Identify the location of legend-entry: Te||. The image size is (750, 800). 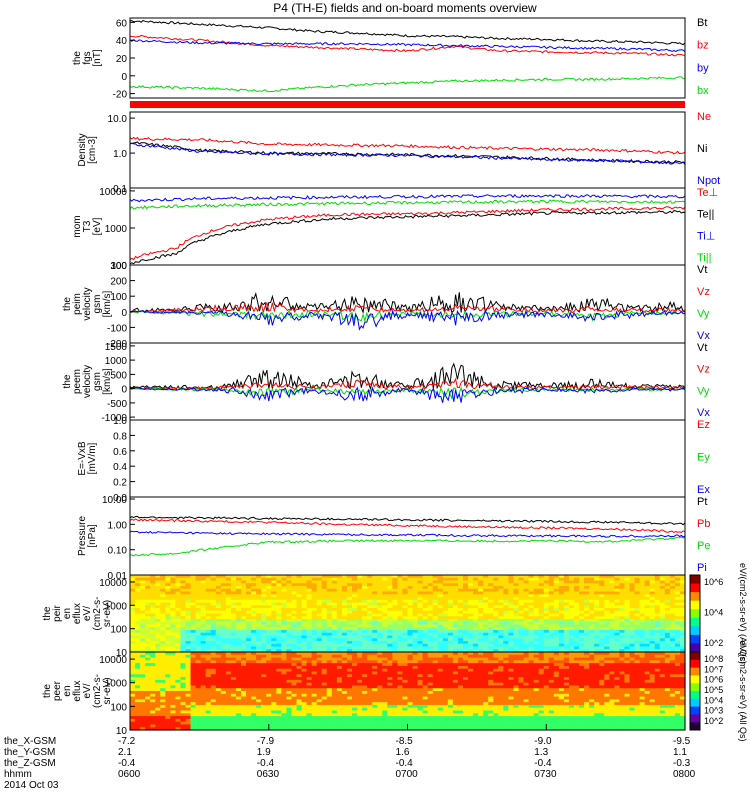
(705, 215).